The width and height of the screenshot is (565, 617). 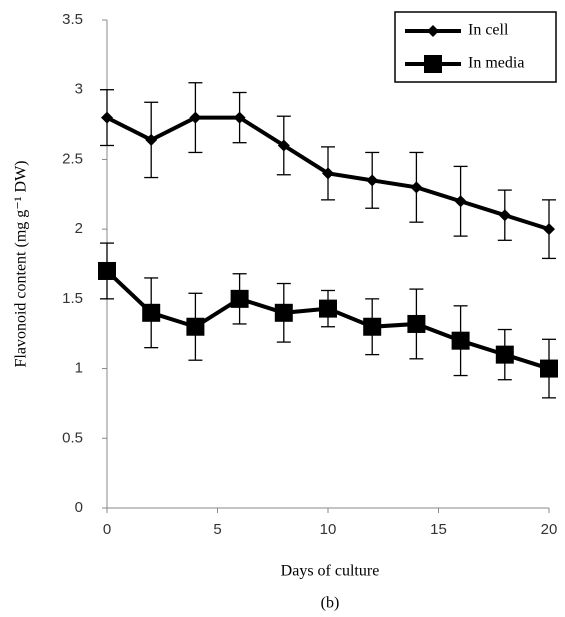 I want to click on y-tick-label: 3, so click(x=79, y=89).